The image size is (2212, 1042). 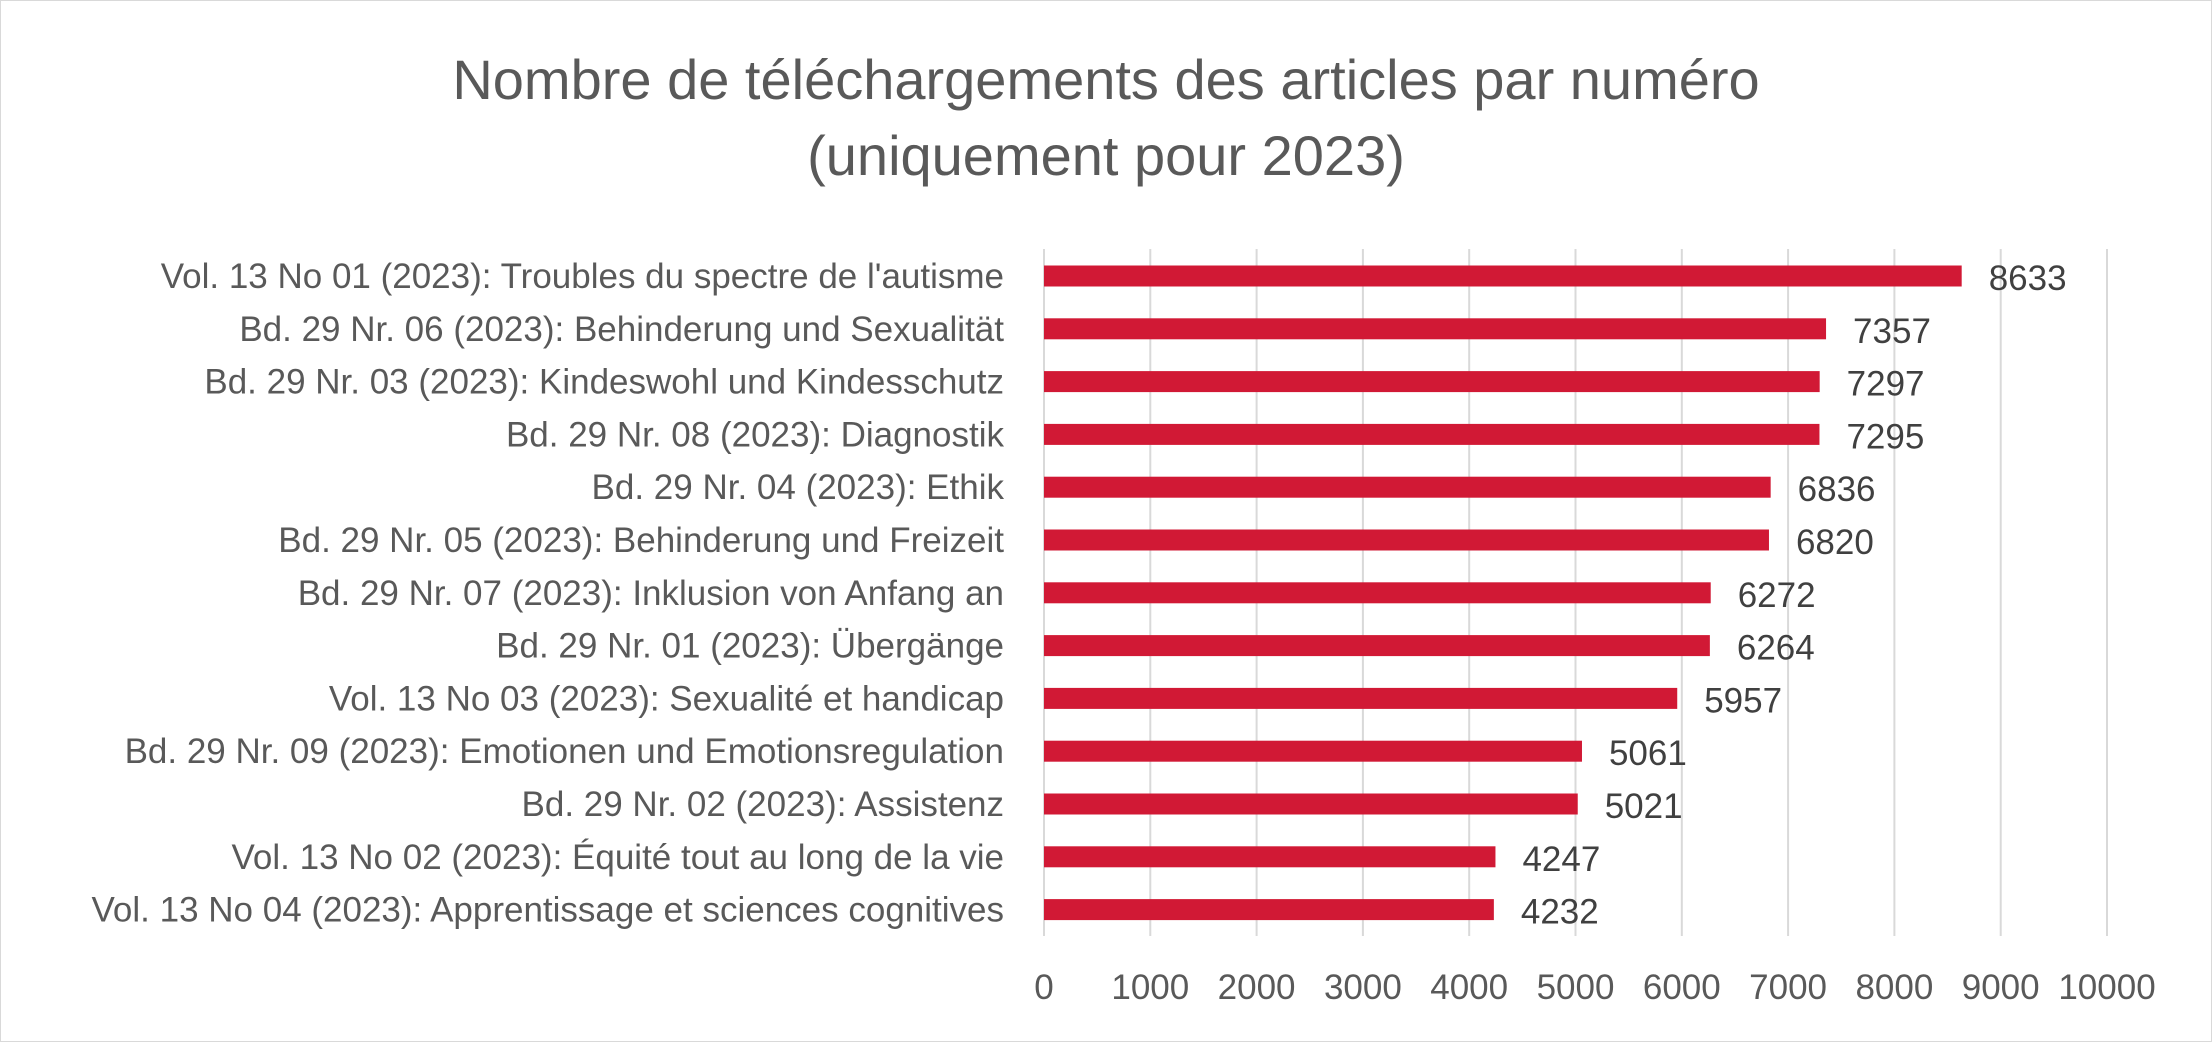 I want to click on x-tick-label: 5000, so click(x=1576, y=987).